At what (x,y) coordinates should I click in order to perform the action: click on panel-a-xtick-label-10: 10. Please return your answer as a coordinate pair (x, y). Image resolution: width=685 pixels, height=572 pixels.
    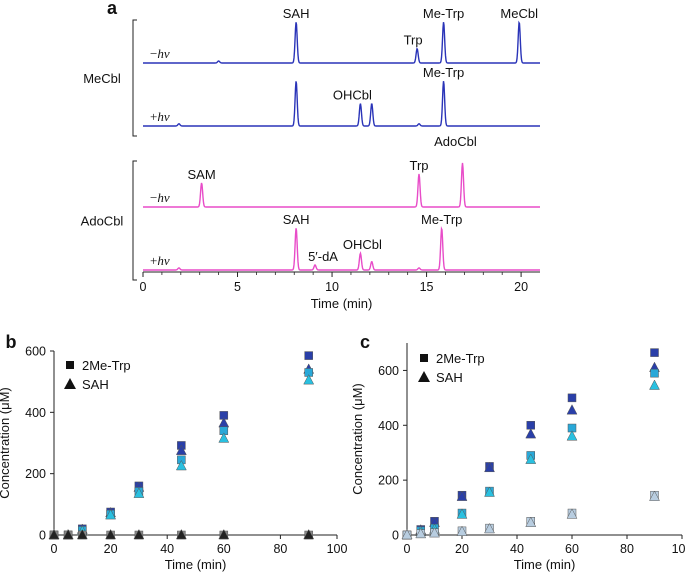
    Looking at the image, I should click on (332, 287).